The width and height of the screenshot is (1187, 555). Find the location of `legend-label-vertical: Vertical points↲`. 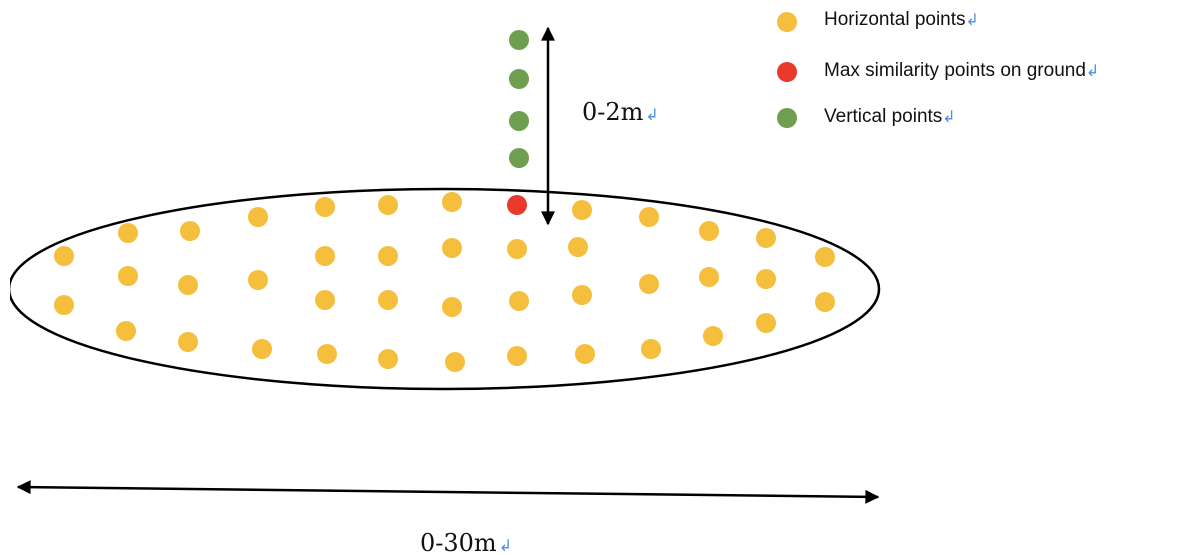

legend-label-vertical: Vertical points↲ is located at coordinates (890, 116).